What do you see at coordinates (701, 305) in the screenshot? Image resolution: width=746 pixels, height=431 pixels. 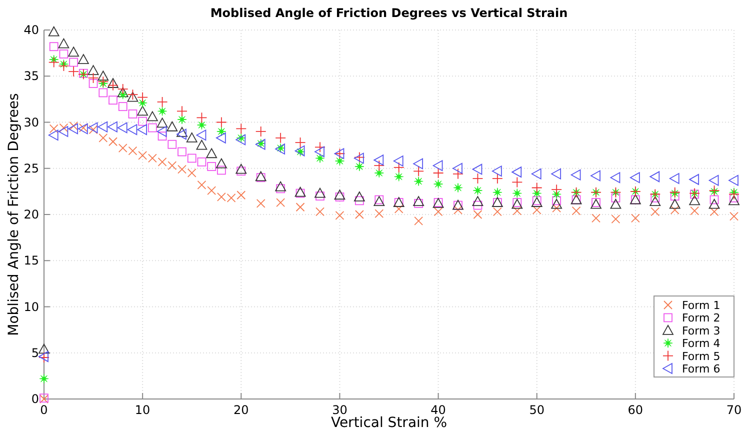 I see `legend-label: Form 1` at bounding box center [701, 305].